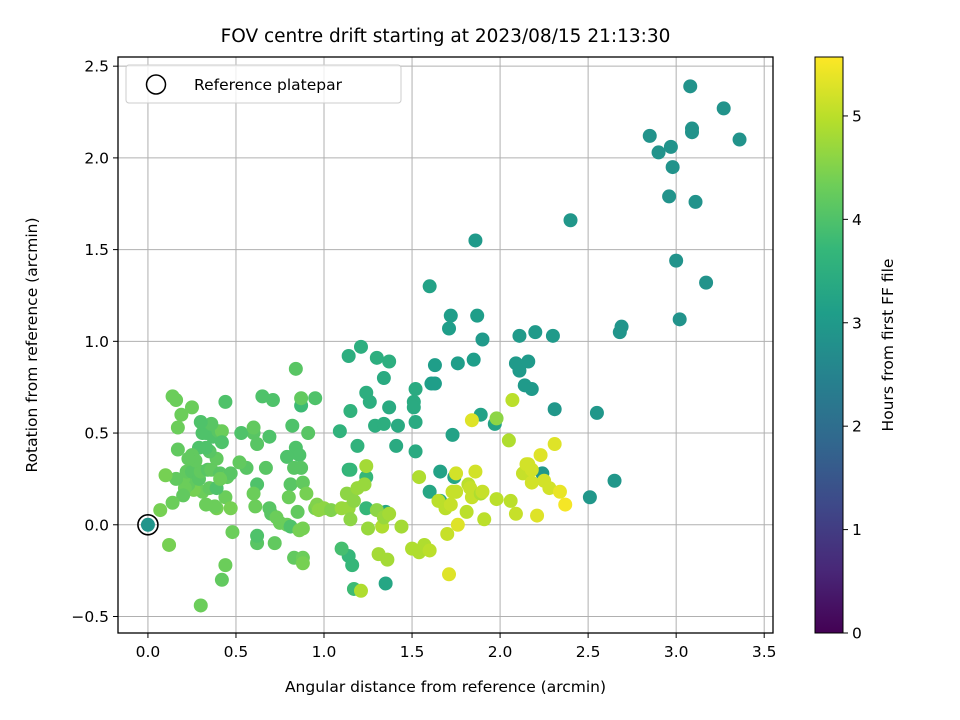 This screenshot has width=960, height=720. What do you see at coordinates (236, 652) in the screenshot?
I see `x-tick-label: 0.5` at bounding box center [236, 652].